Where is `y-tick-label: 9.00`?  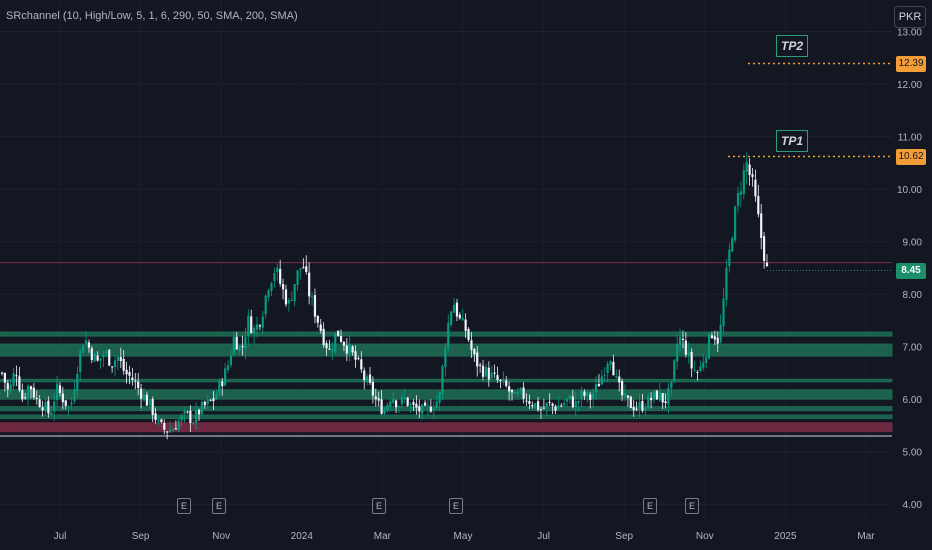 y-tick-label: 9.00 is located at coordinates (913, 243).